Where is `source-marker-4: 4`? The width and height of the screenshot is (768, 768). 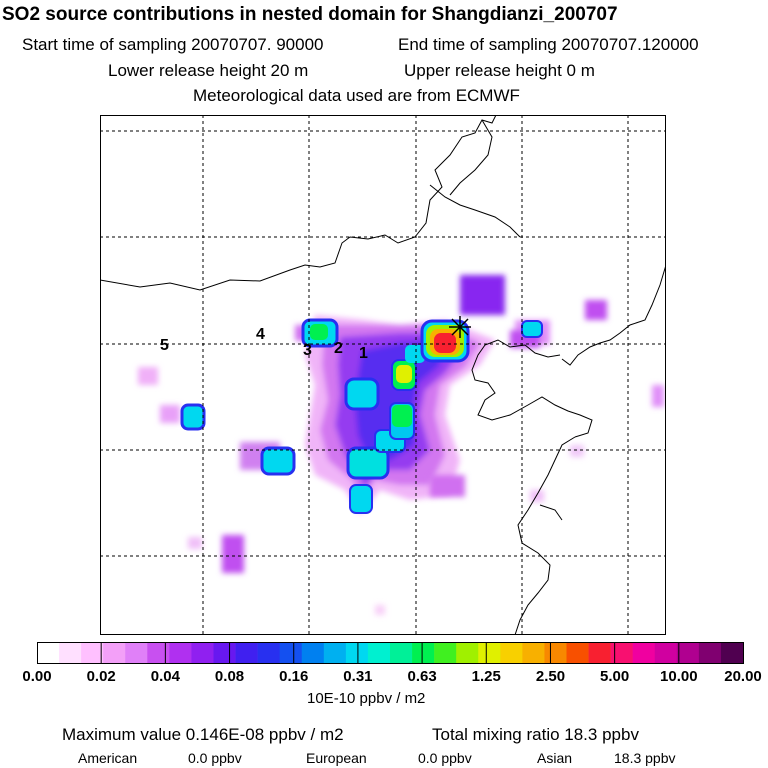 source-marker-4: 4 is located at coordinates (260, 334).